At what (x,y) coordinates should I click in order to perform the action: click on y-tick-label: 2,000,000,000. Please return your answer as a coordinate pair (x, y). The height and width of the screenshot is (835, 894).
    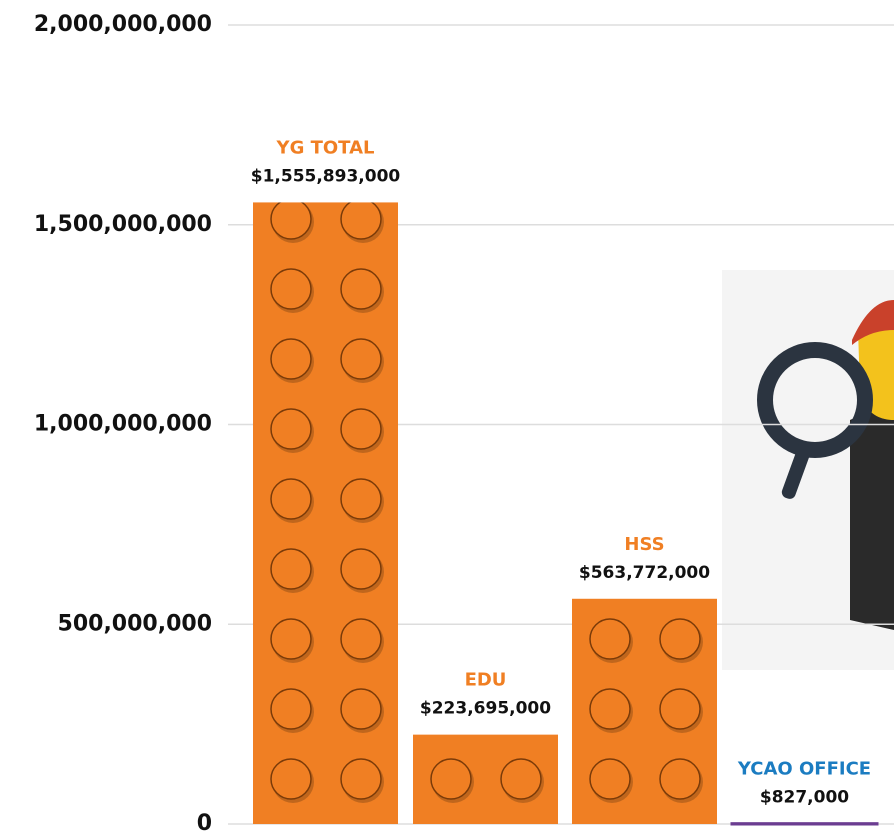
    Looking at the image, I should click on (123, 24).